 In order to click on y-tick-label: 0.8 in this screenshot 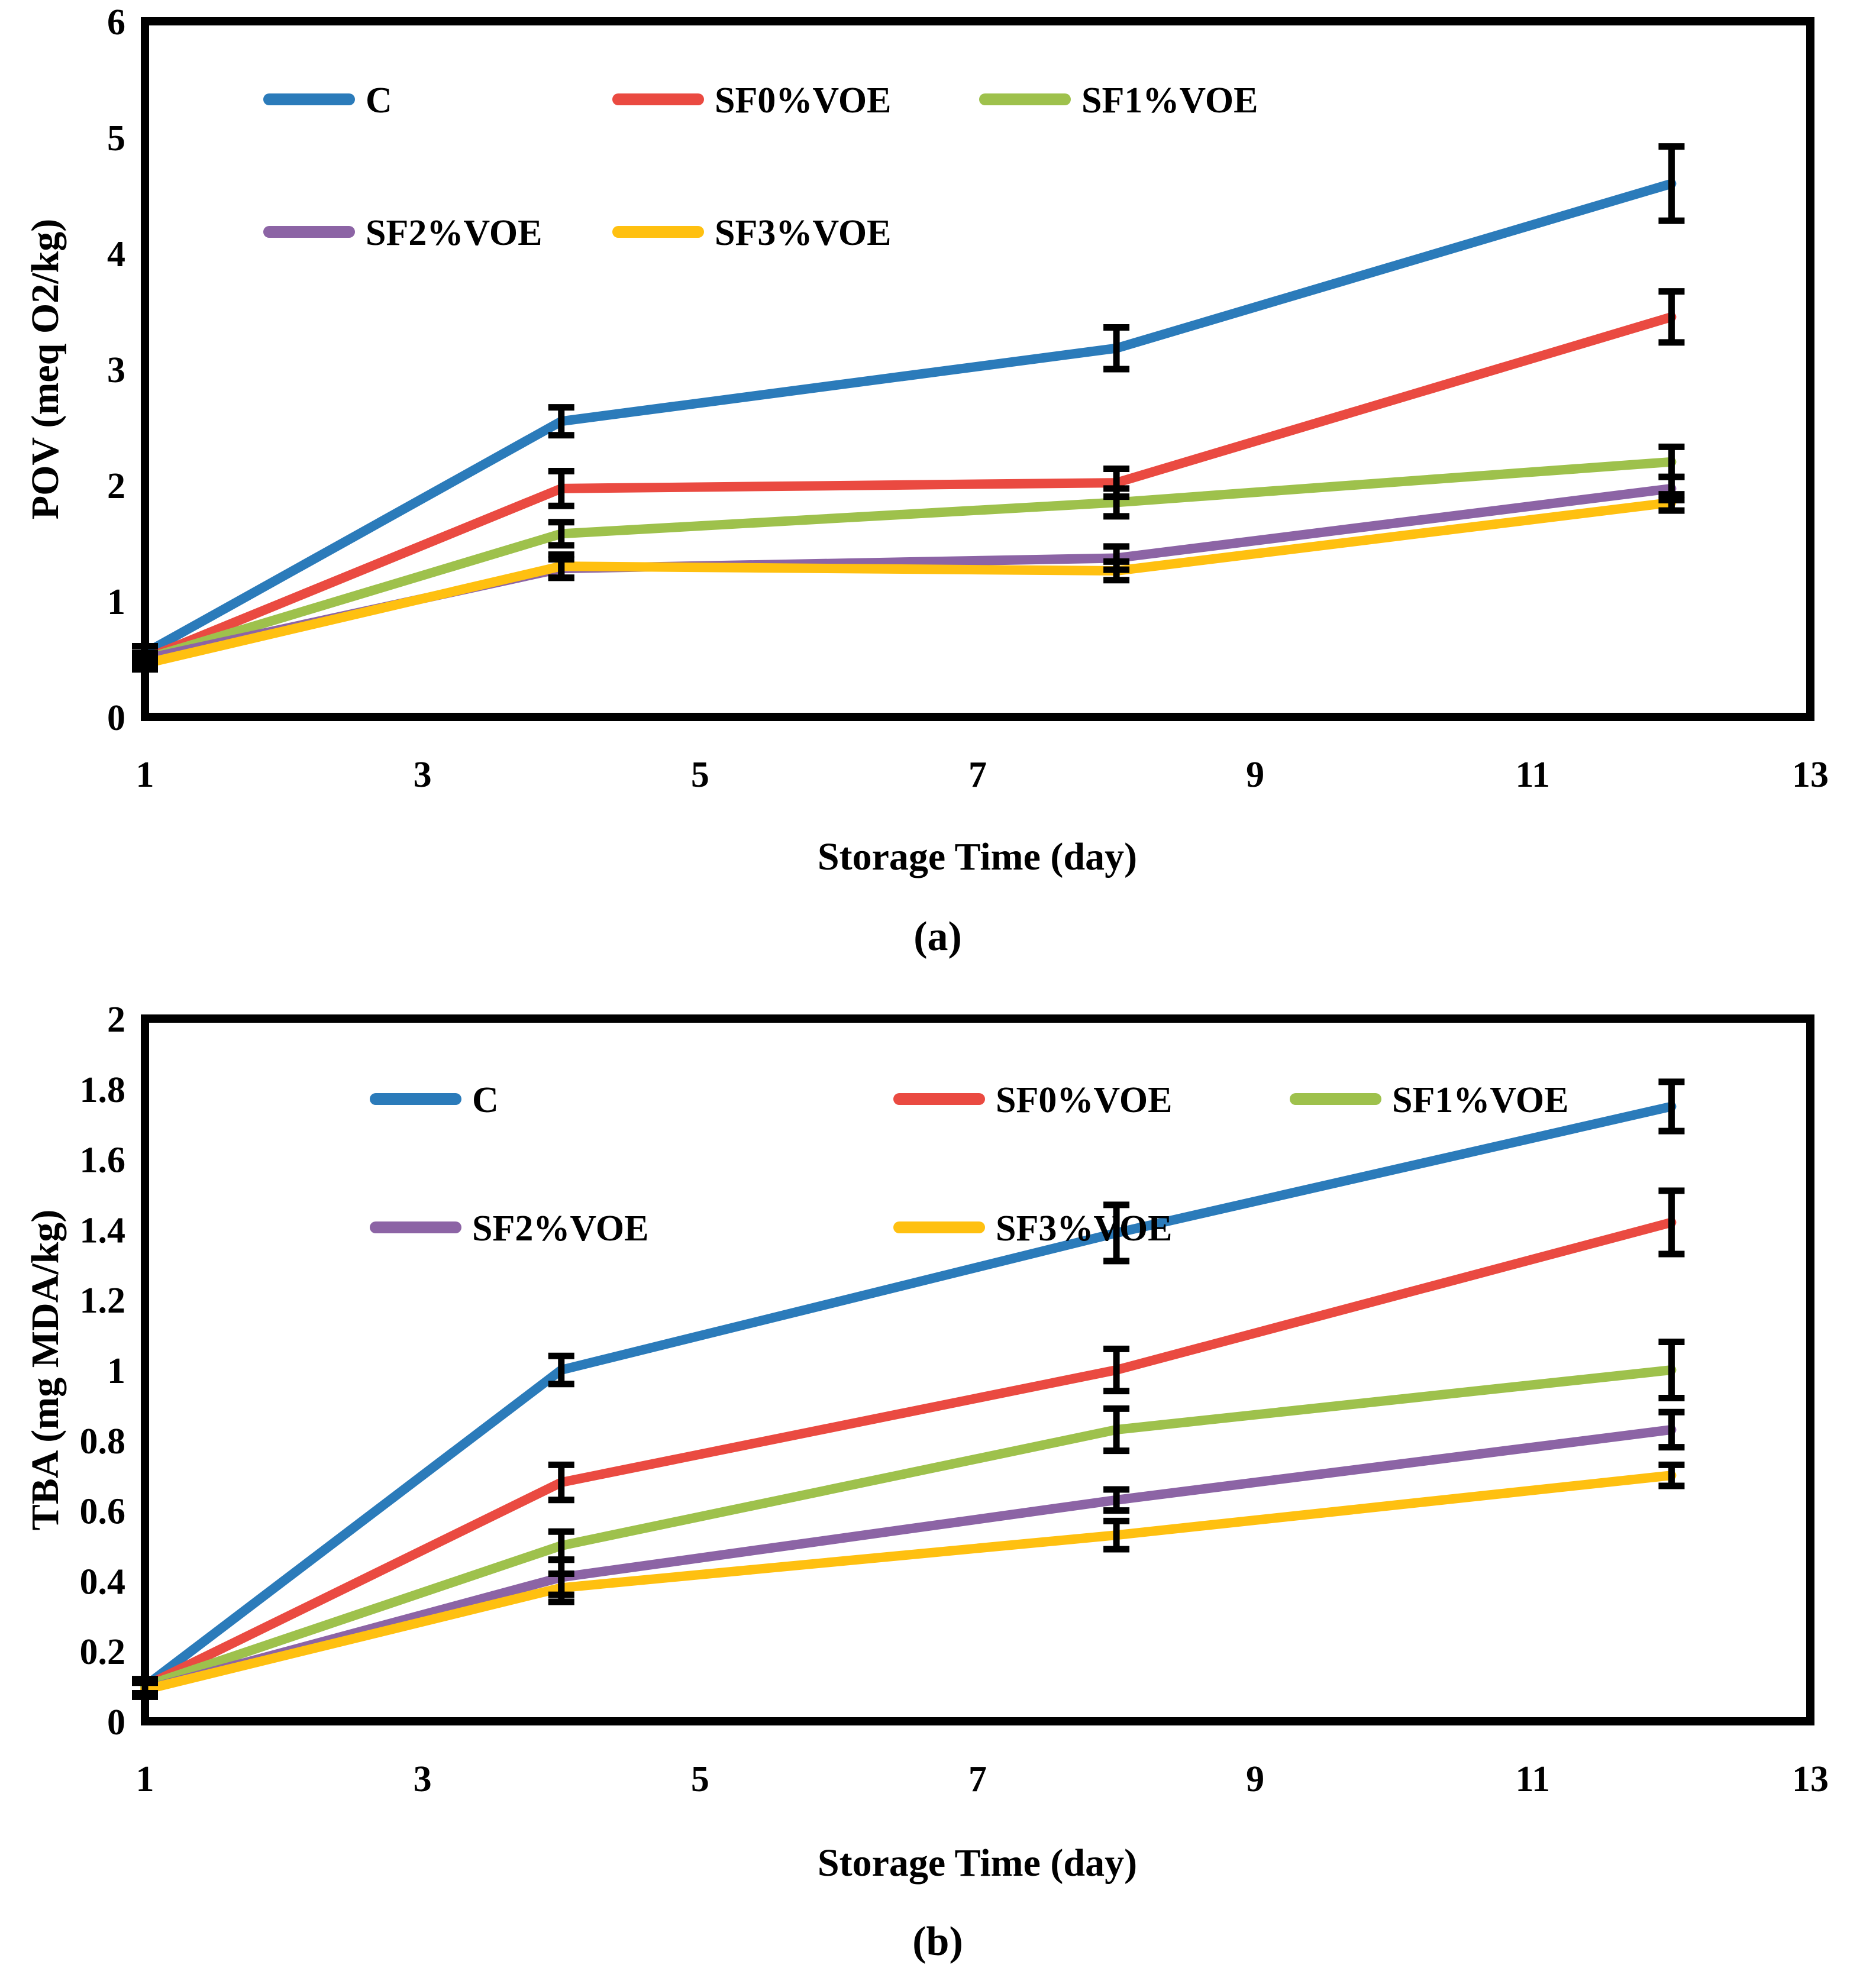, I will do `click(103, 1441)`.